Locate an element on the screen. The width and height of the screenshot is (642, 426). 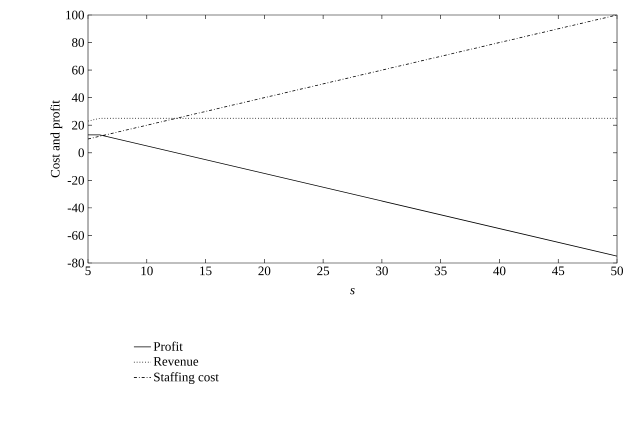
y-tick-label: 20 is located at coordinates (78, 125).